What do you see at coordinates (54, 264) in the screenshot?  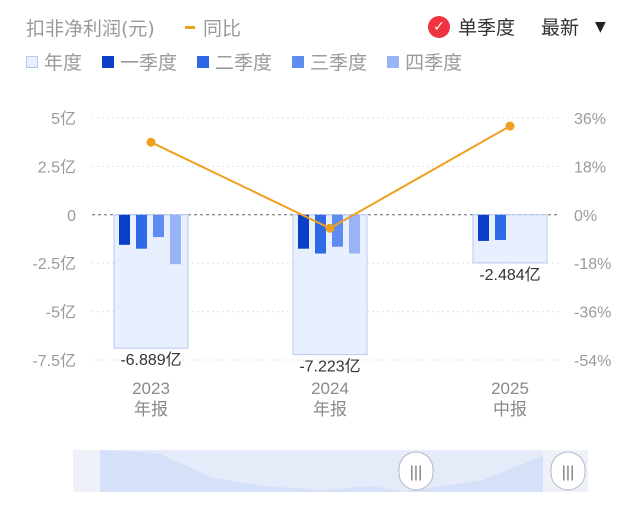 I see `left-axis-tick-label: -2.5亿` at bounding box center [54, 264].